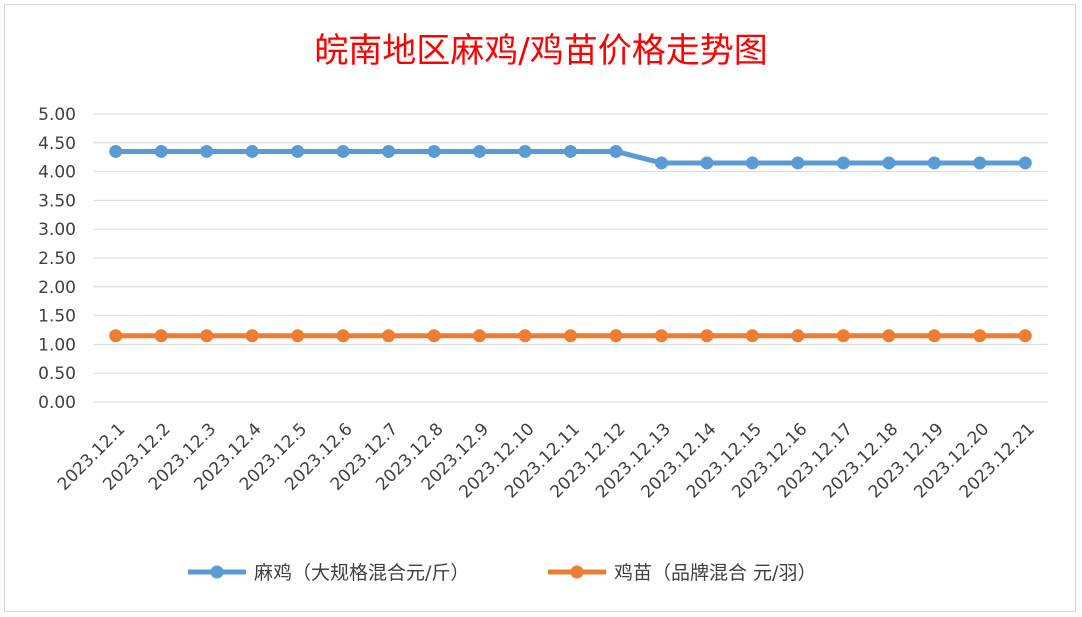 This screenshot has height=617, width=1082. I want to click on legend-label: 麻鸡（大规格混合元/斤）, so click(361, 573).